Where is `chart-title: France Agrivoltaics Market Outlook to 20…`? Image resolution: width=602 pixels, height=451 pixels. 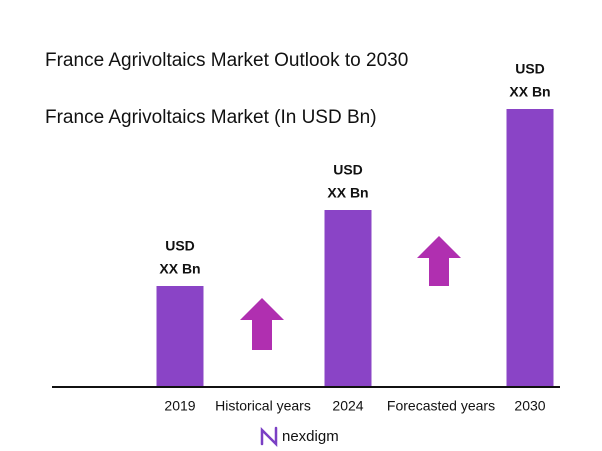
chart-title: France Agrivoltaics Market Outlook to 20… is located at coordinates (226, 60).